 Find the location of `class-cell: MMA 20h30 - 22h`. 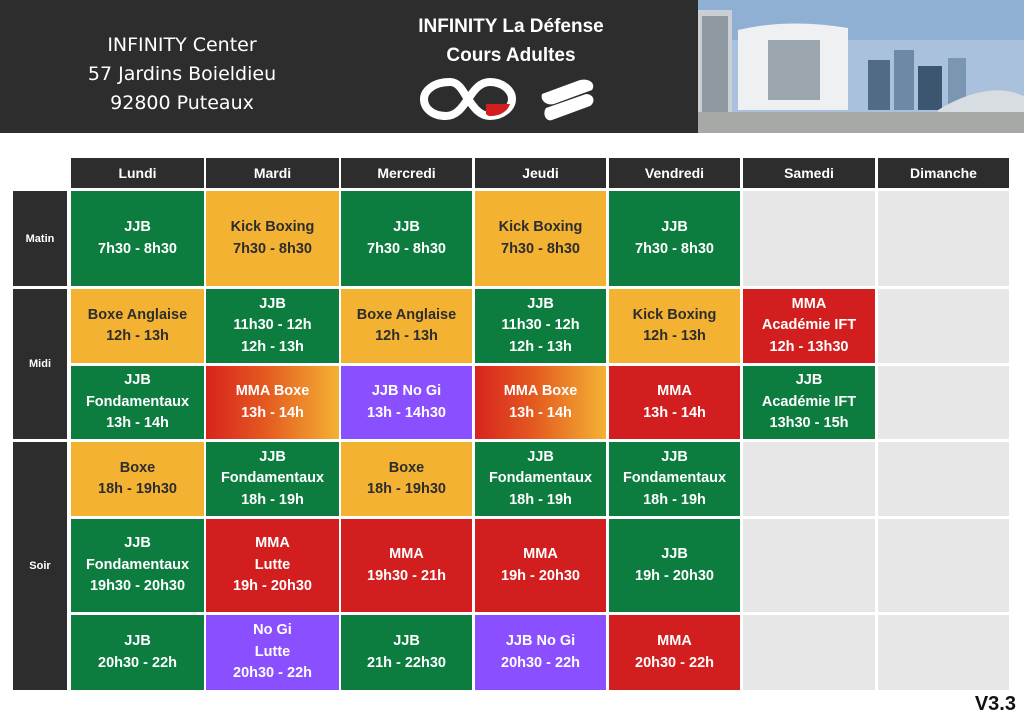

class-cell: MMA 20h30 - 22h is located at coordinates (674, 652).